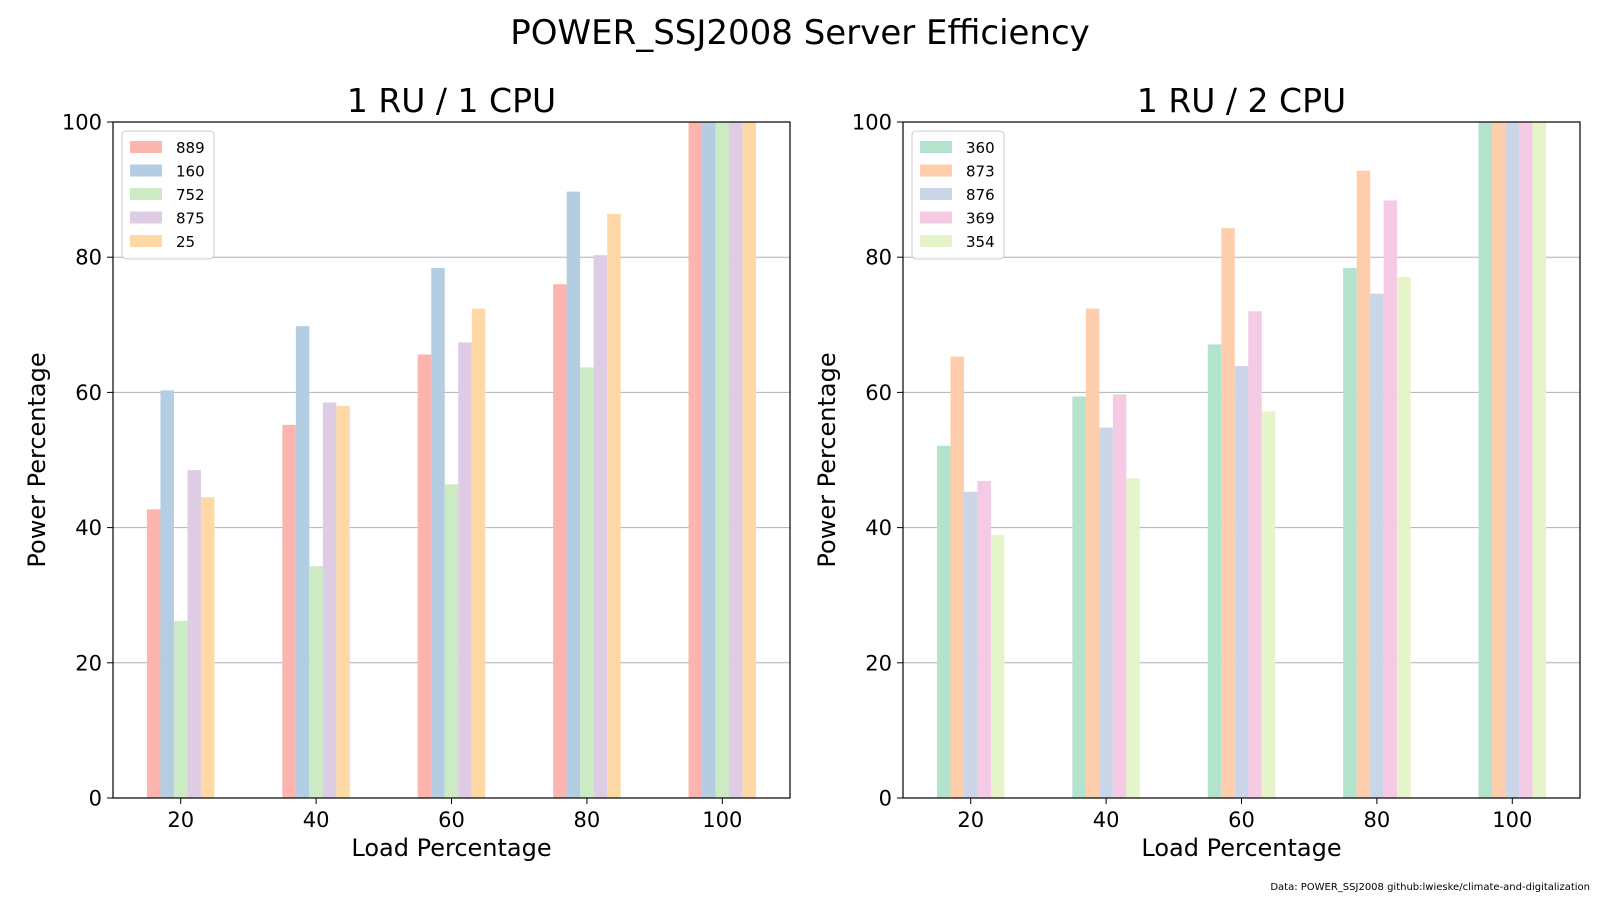  I want to click on legend-label-873: 873, so click(980, 172).